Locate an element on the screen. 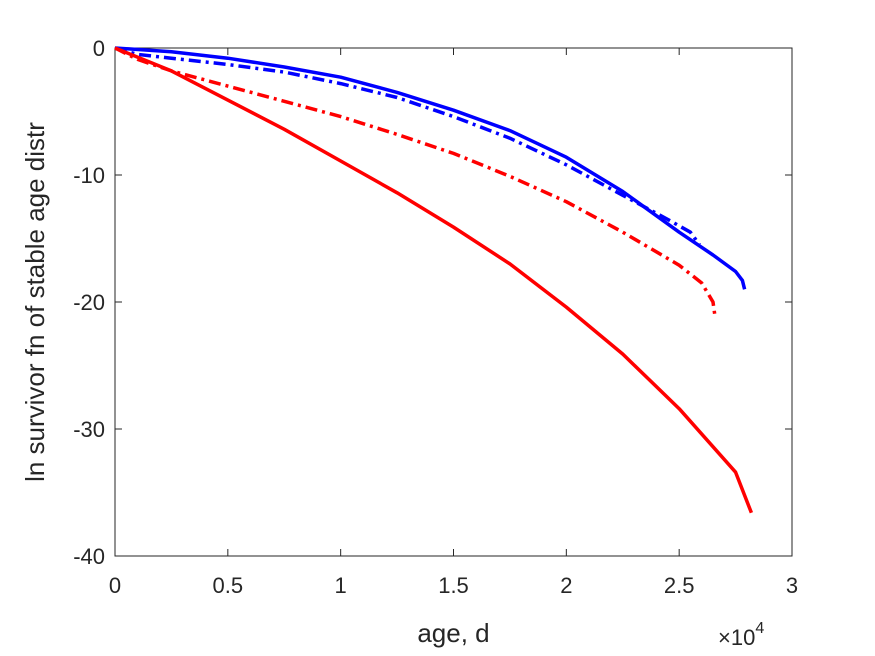  x-tick-label: 0.5 is located at coordinates (228, 585).